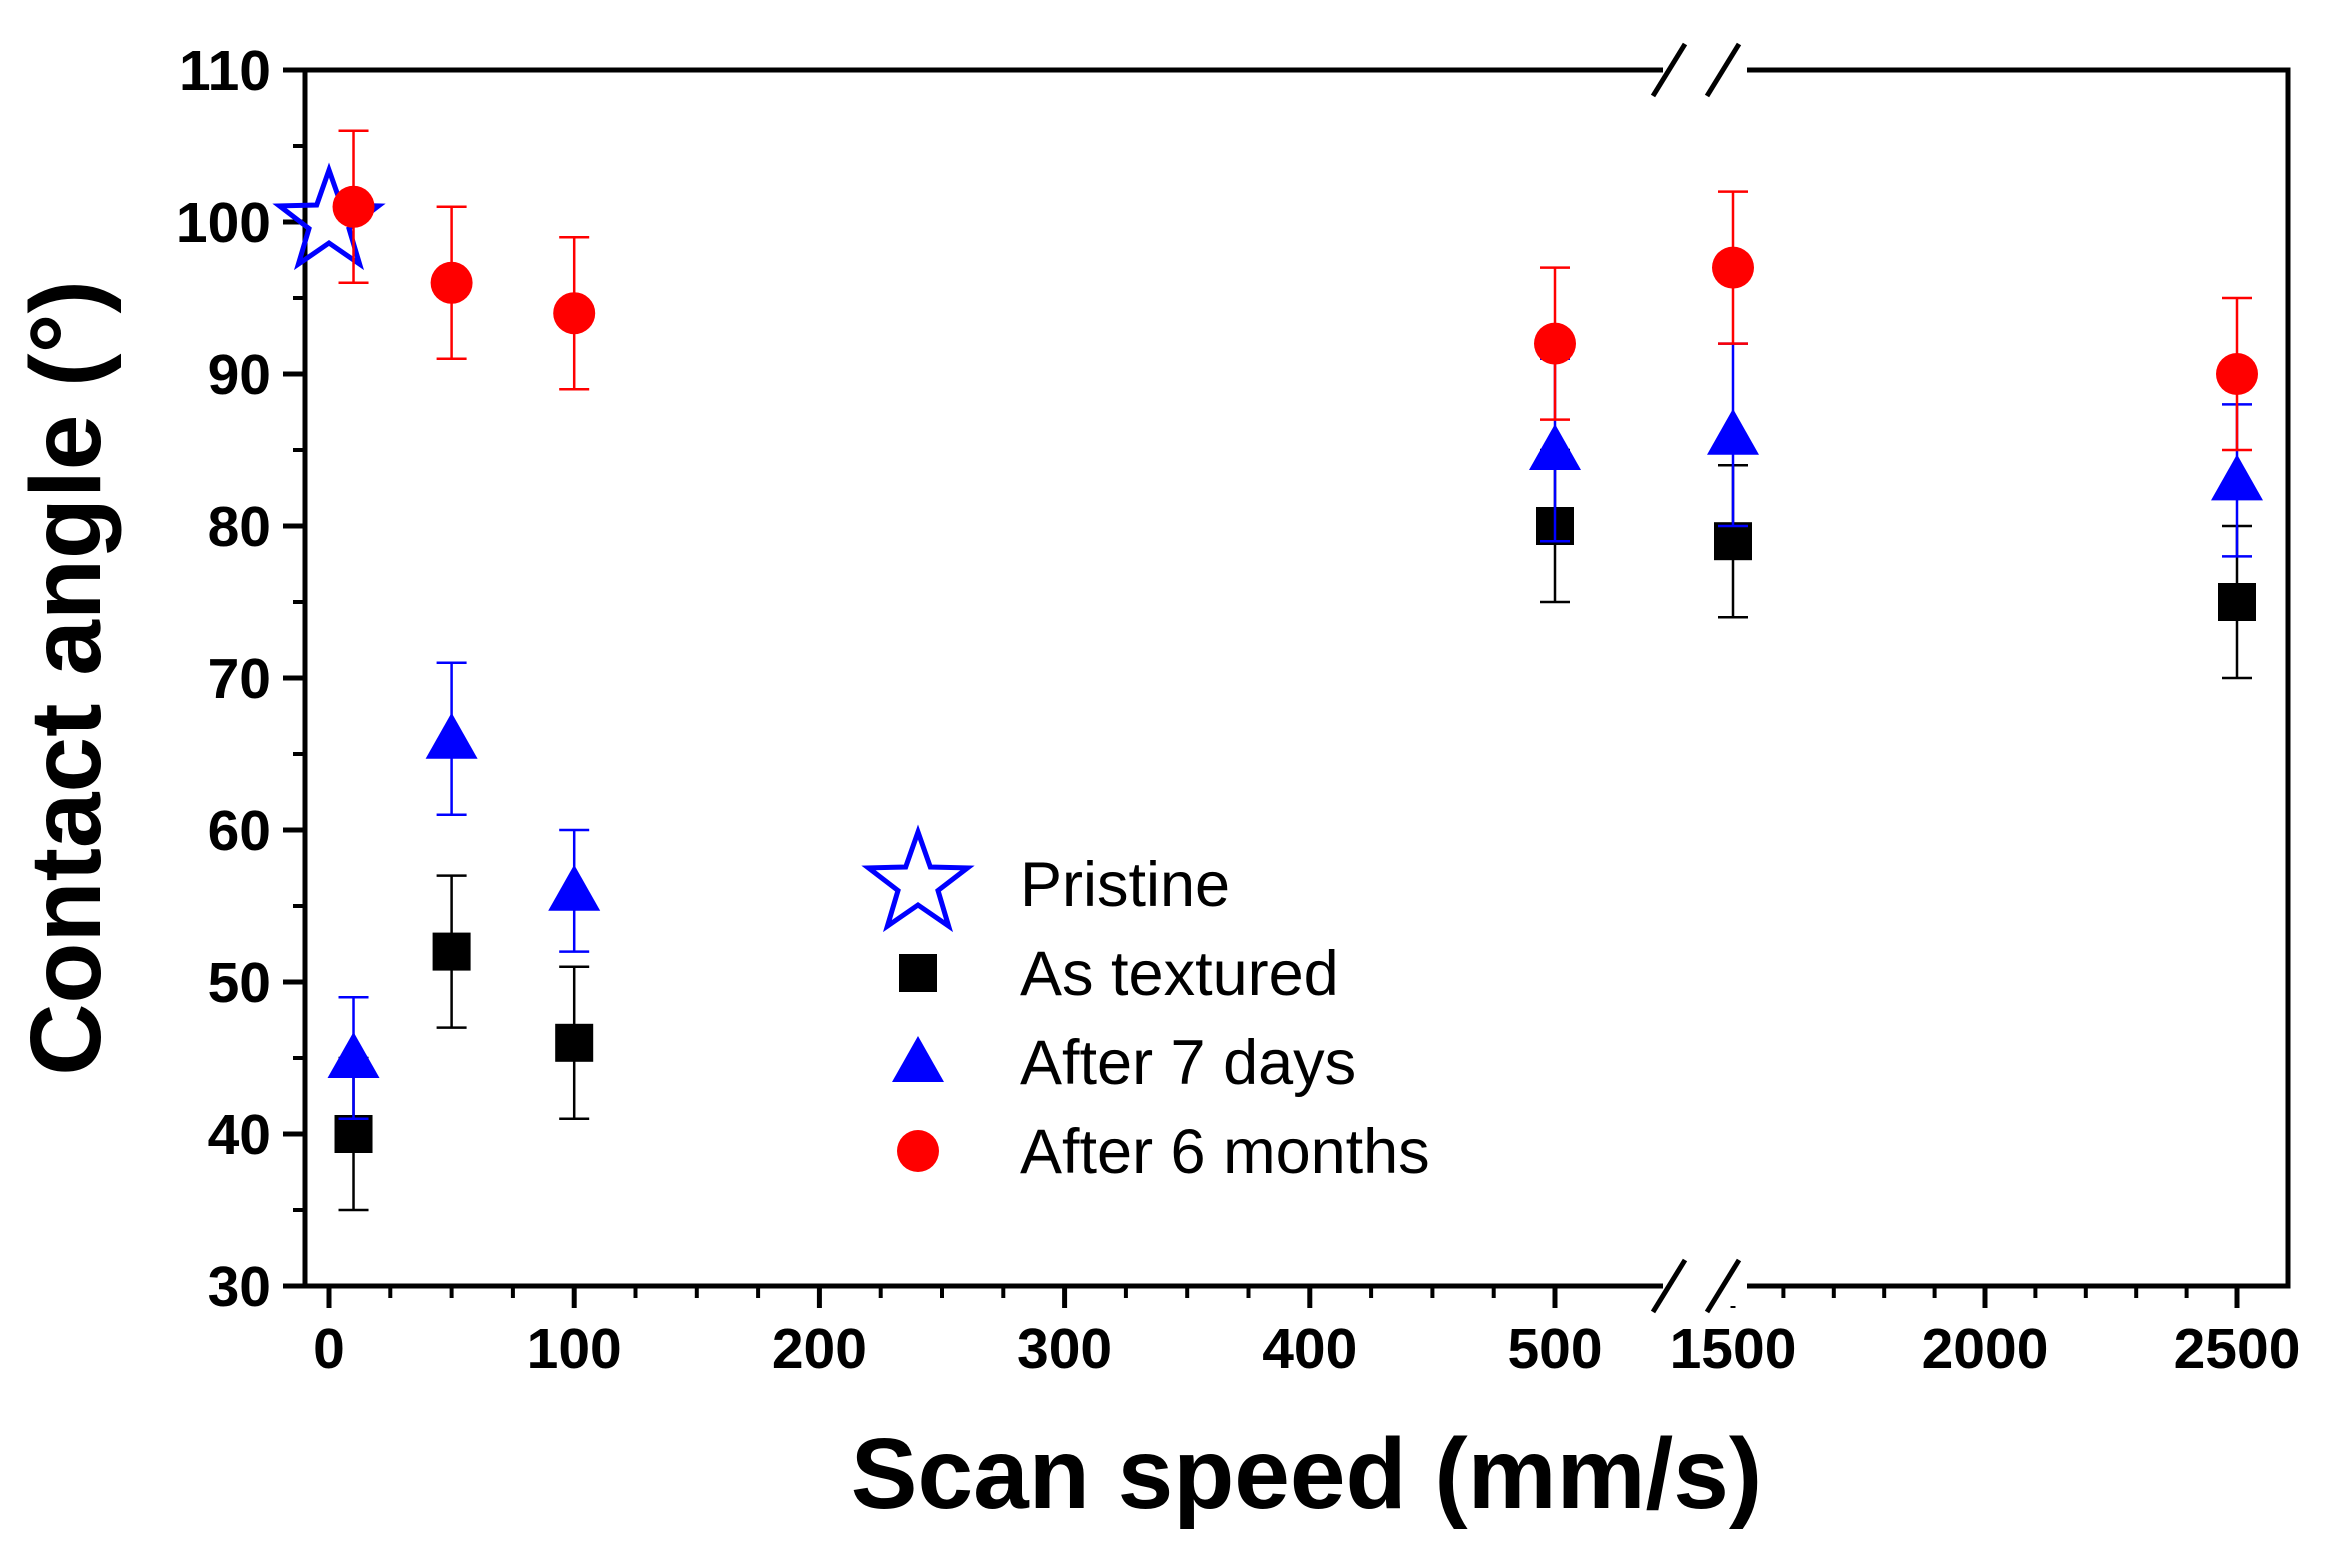 This screenshot has width=2334, height=1563. Describe the element at coordinates (239, 375) in the screenshot. I see `y-tick-label: 90` at that location.